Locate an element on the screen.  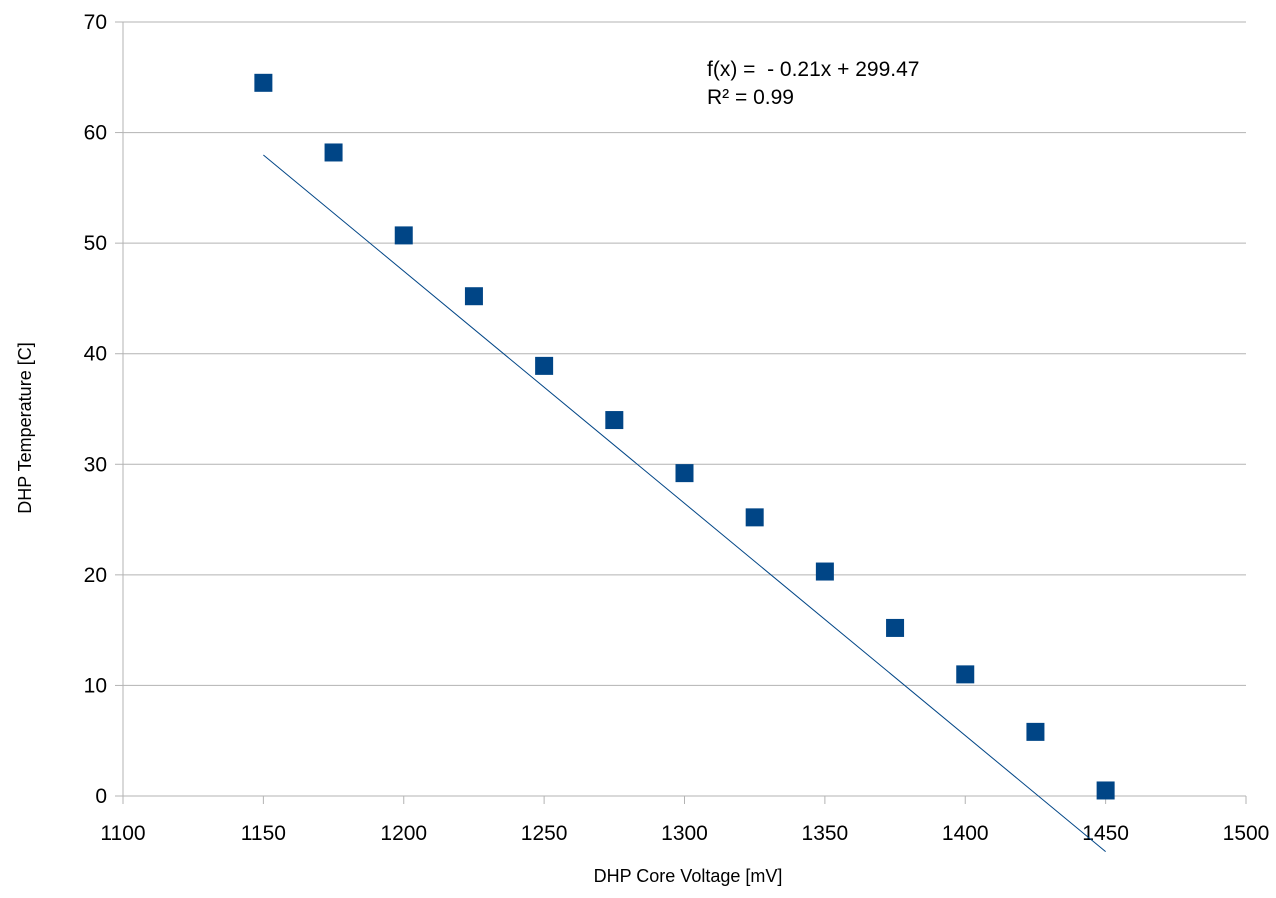
y-tick-label: 50 is located at coordinates (95, 243).